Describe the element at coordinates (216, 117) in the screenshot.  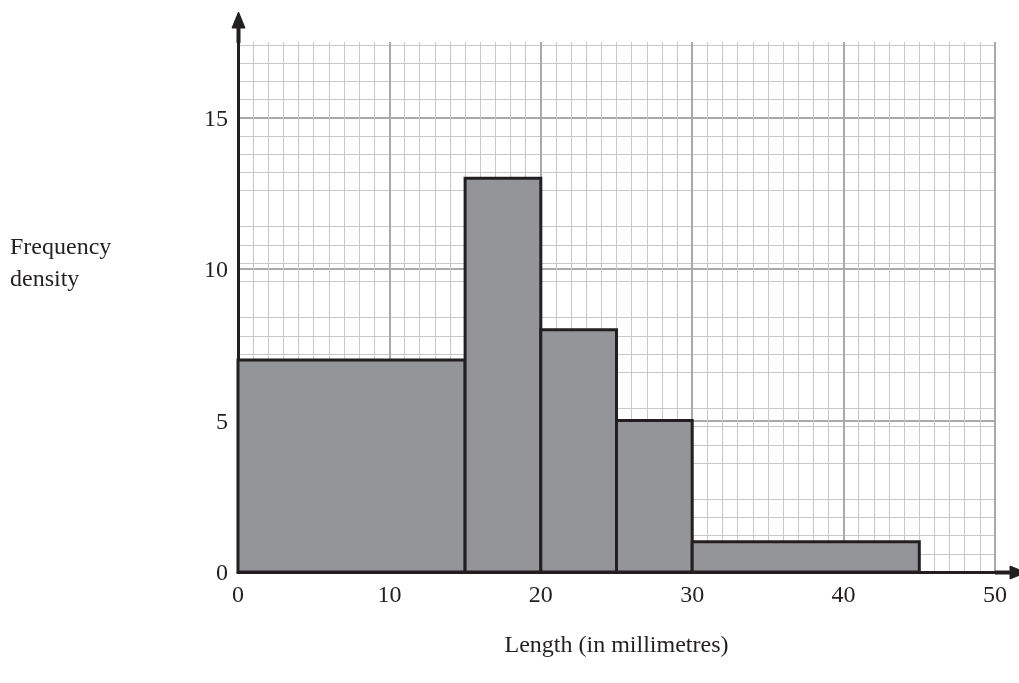
I see `y-tick-label: 15` at that location.